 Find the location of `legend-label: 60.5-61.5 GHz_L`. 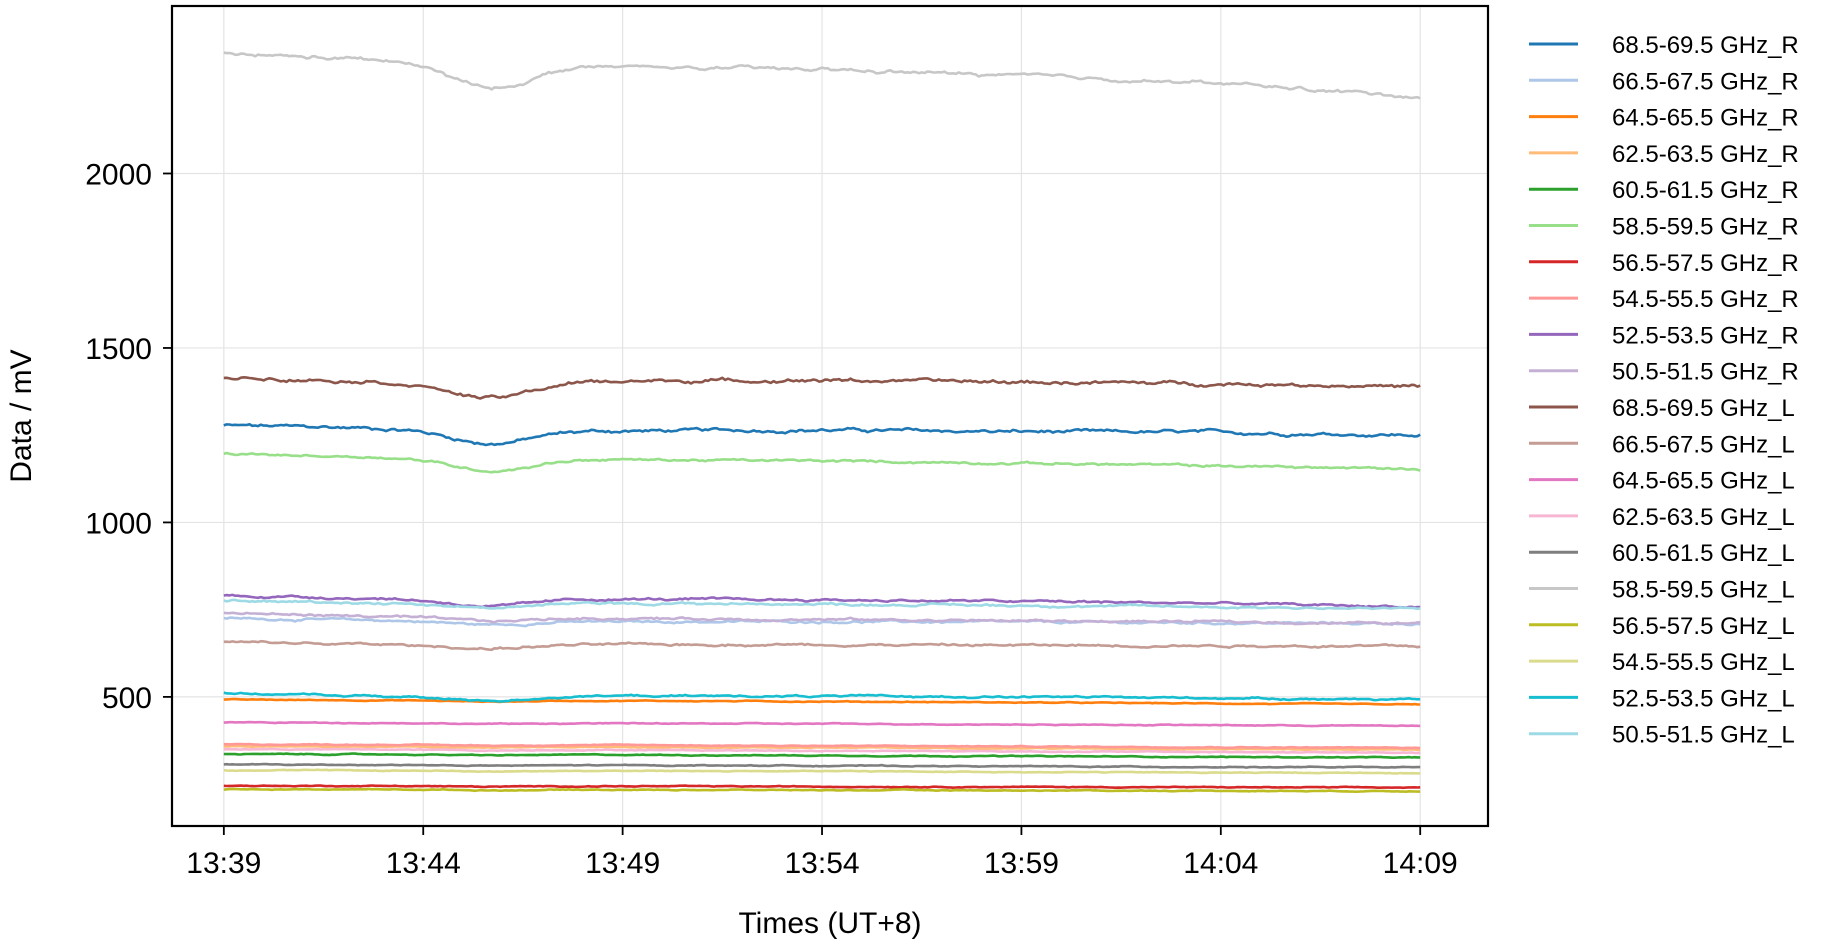

legend-label: 60.5-61.5 GHz_L is located at coordinates (1703, 553).